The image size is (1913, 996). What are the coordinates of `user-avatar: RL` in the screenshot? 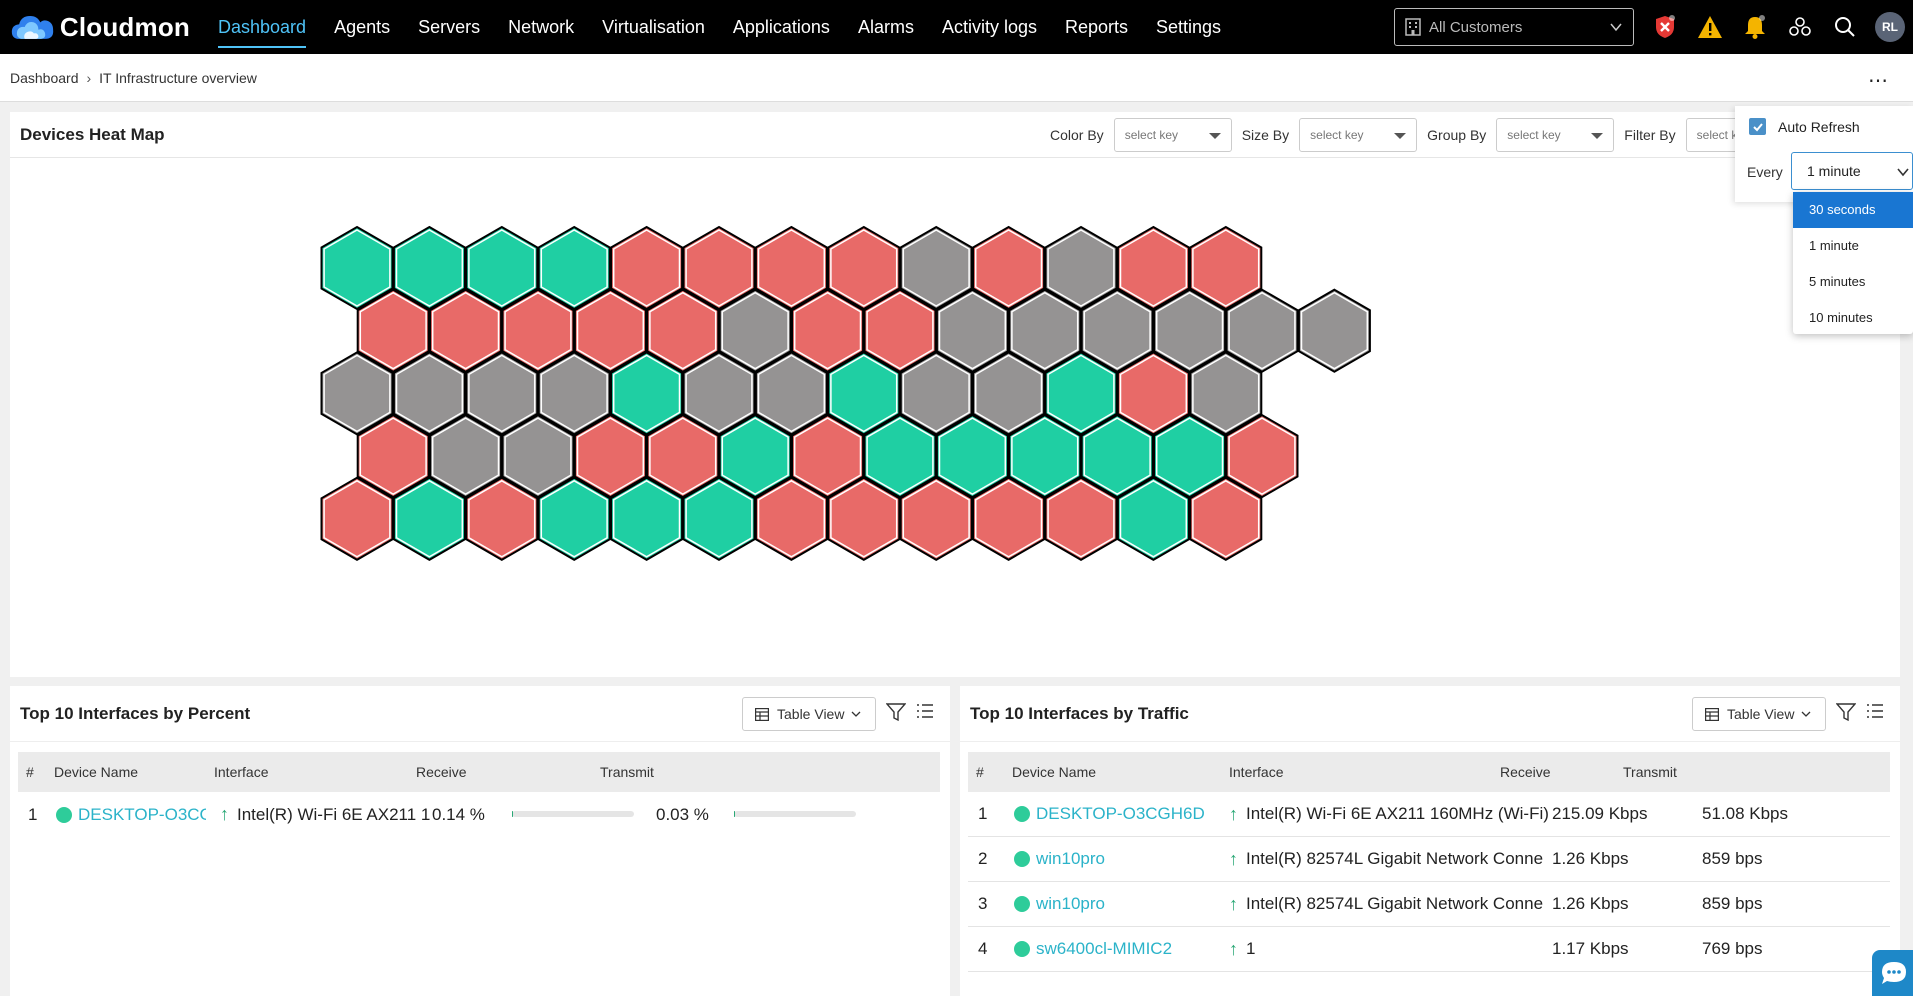 It's located at (1890, 27).